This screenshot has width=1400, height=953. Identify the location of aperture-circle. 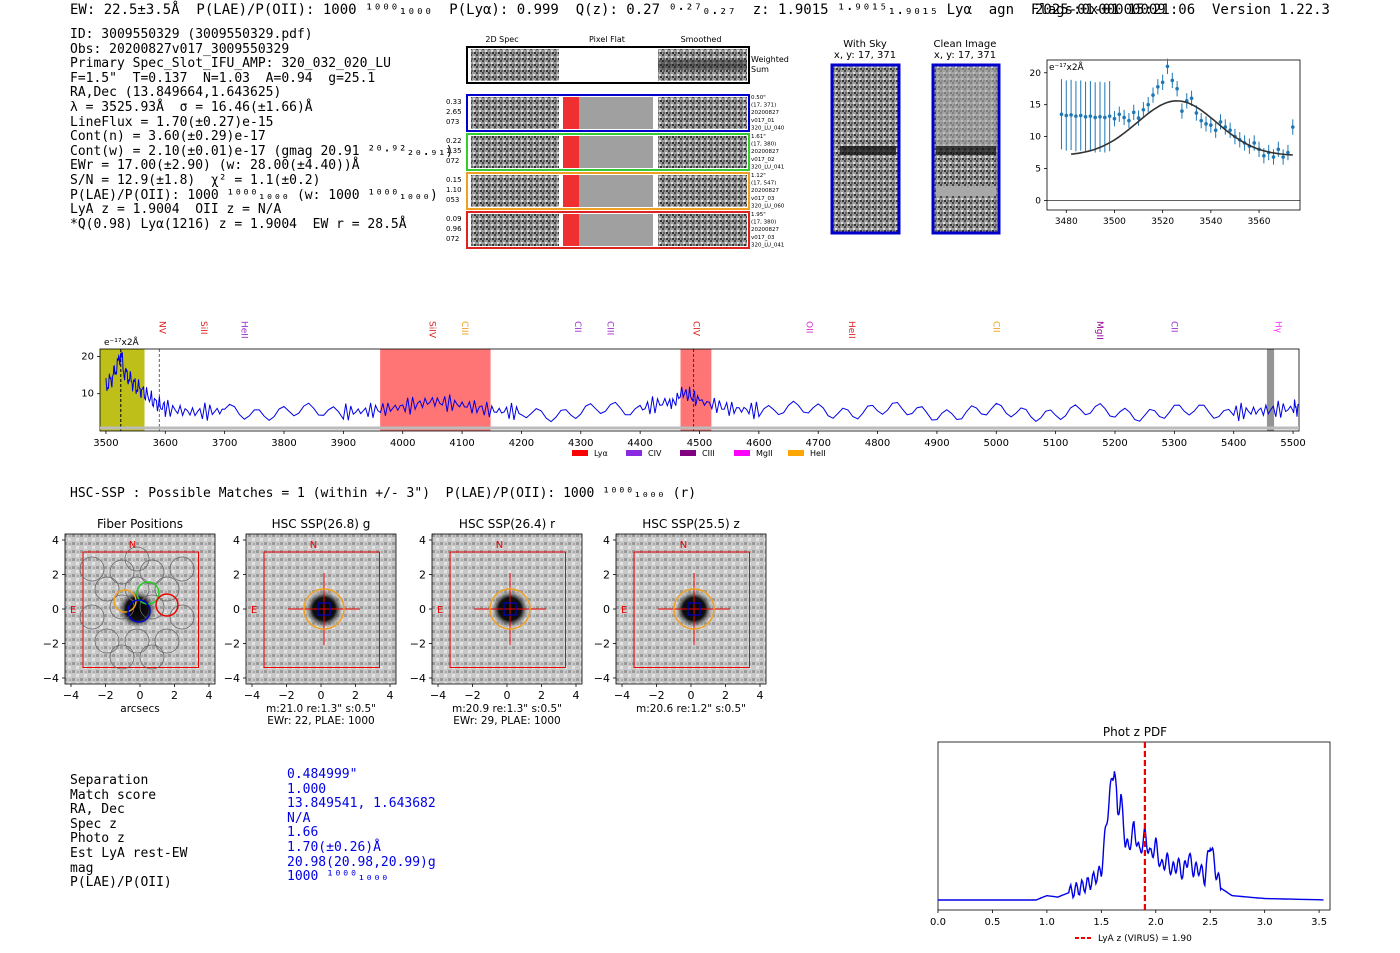
(694, 609).